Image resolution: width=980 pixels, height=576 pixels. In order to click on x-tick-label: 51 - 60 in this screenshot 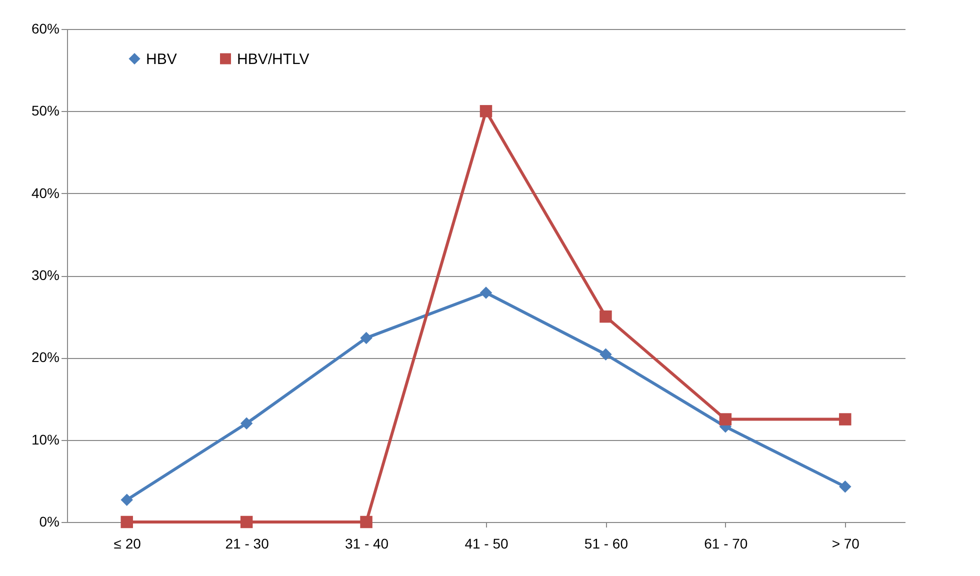, I will do `click(606, 544)`.